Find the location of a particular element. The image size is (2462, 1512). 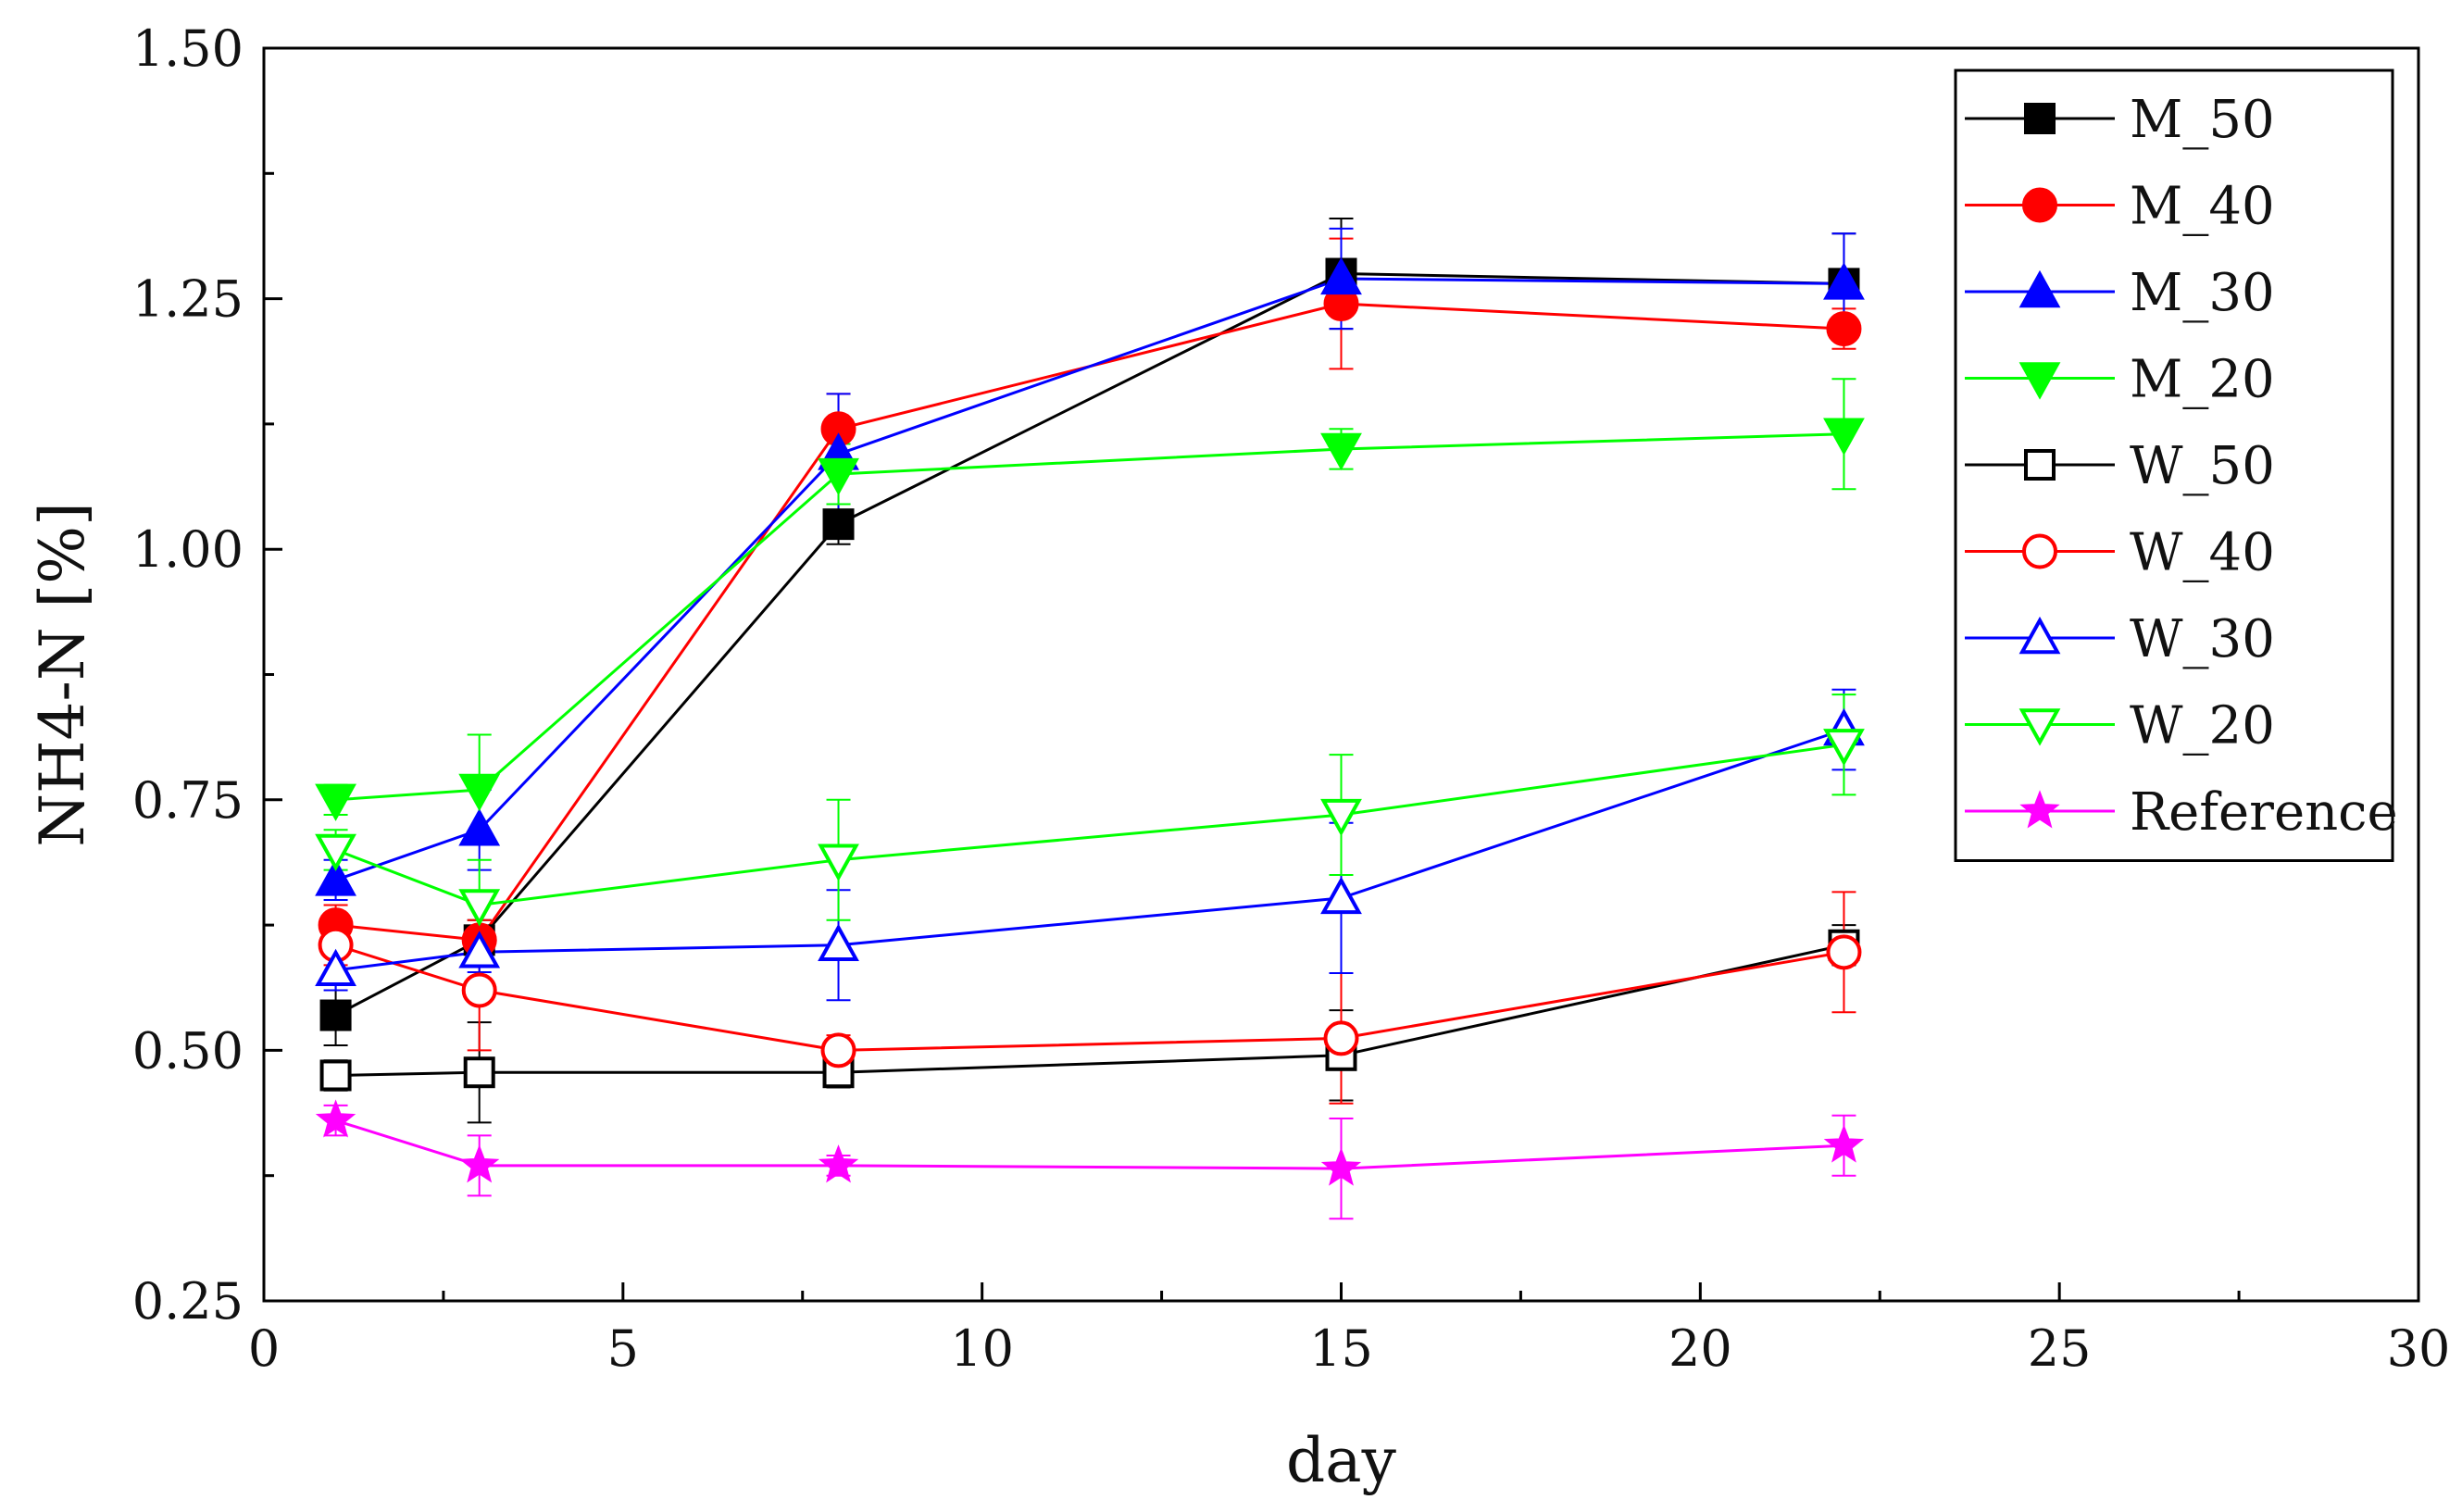

legend-label-w-50: W_50 is located at coordinates (2203, 466).